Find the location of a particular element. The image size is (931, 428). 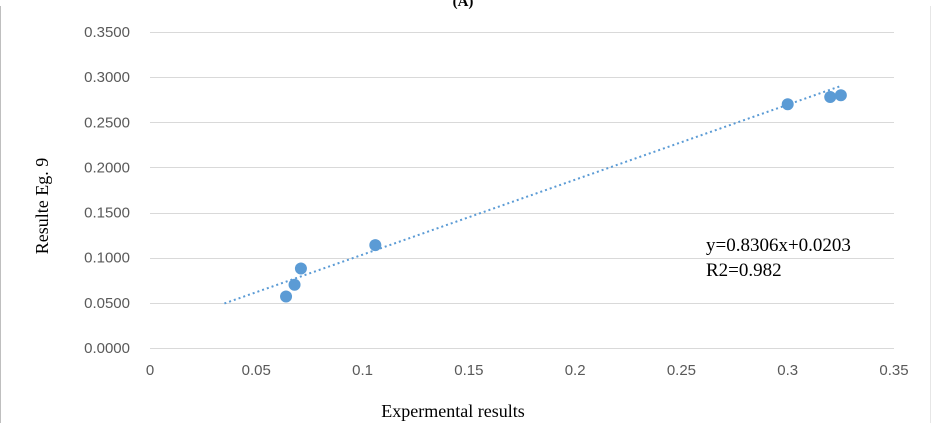

y-tick-label: 0.1000 is located at coordinates (107, 258).